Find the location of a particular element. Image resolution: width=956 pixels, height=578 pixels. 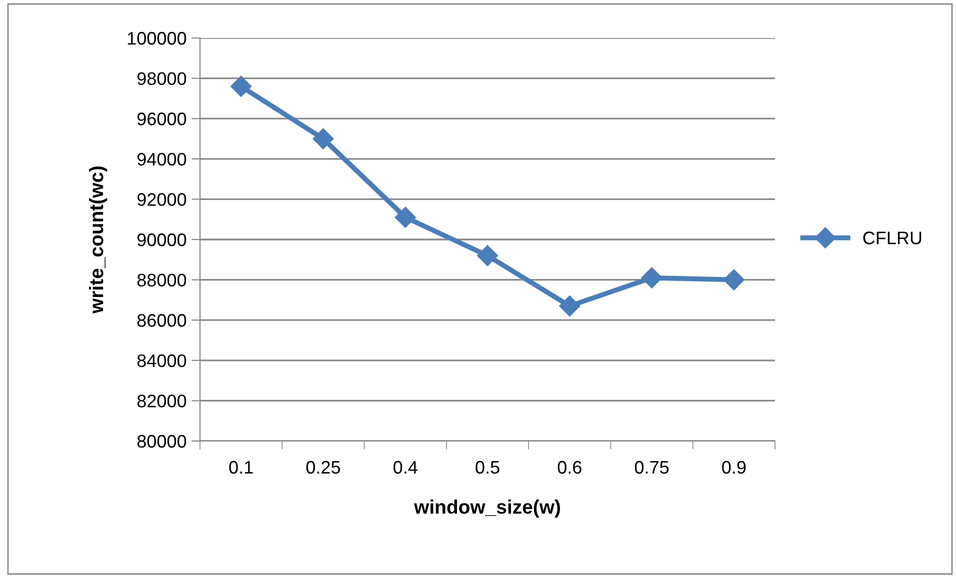

x-tick-label: 0.1 is located at coordinates (241, 467).